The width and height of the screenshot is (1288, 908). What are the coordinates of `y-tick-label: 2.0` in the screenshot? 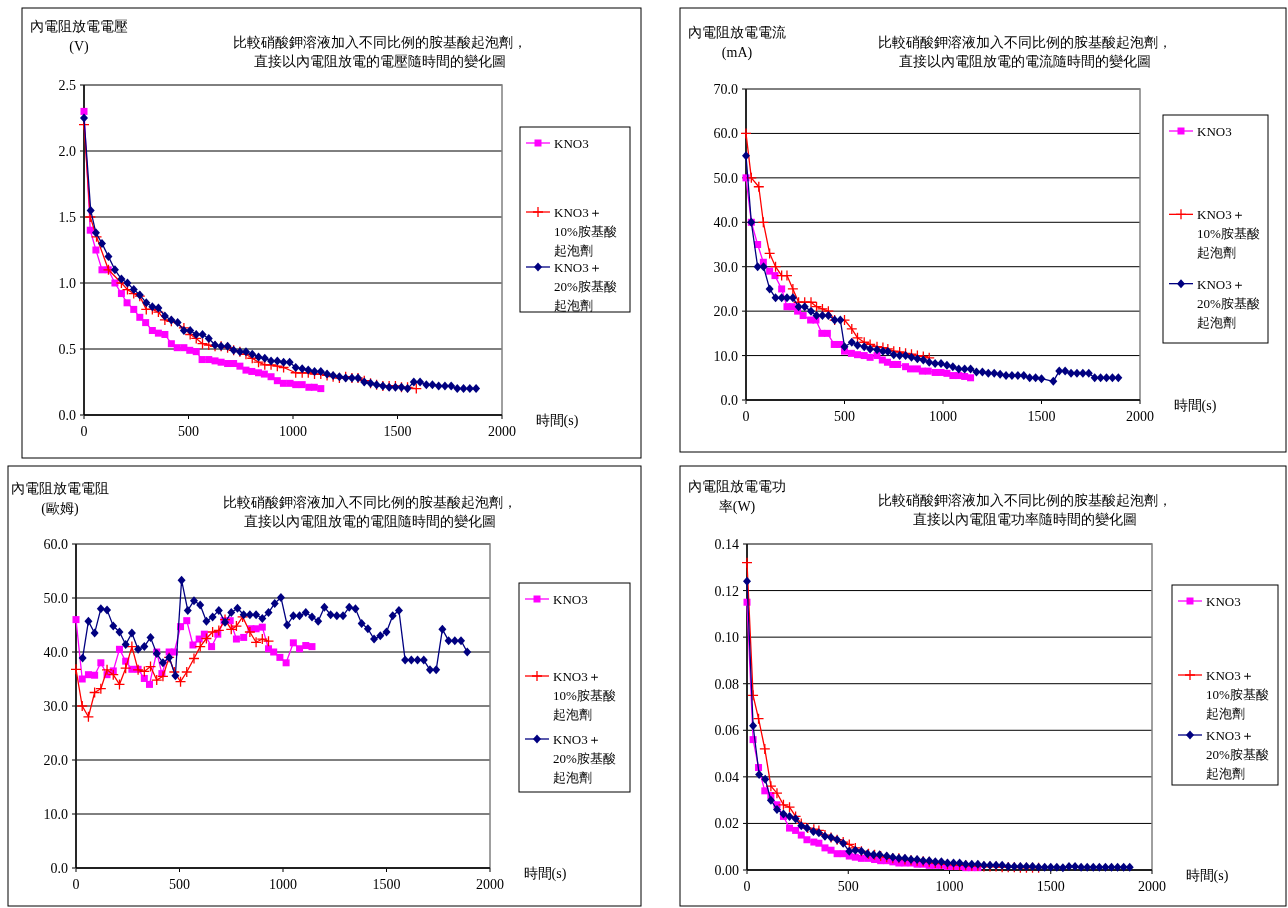 It's located at (67, 151).